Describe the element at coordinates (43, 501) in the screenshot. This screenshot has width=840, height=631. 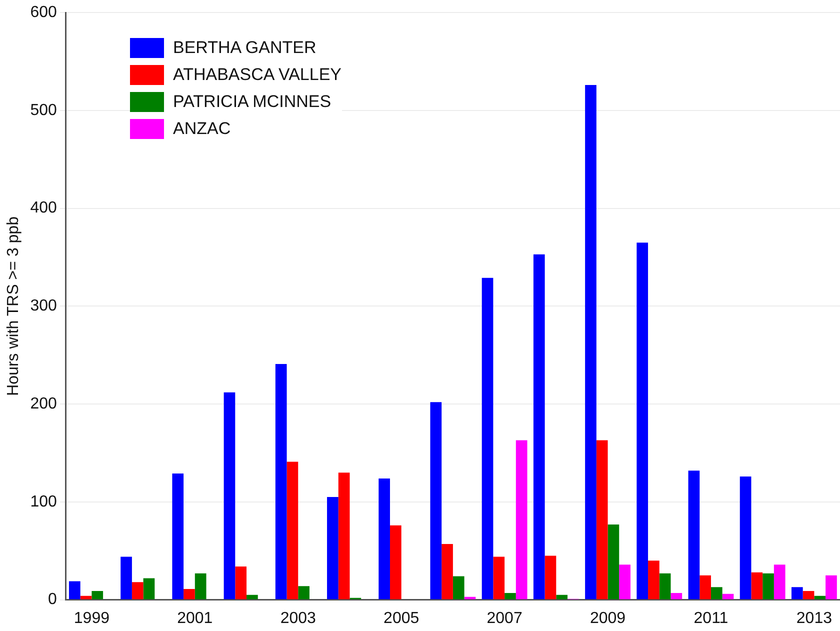
I see `y-tick-label: 100` at that location.